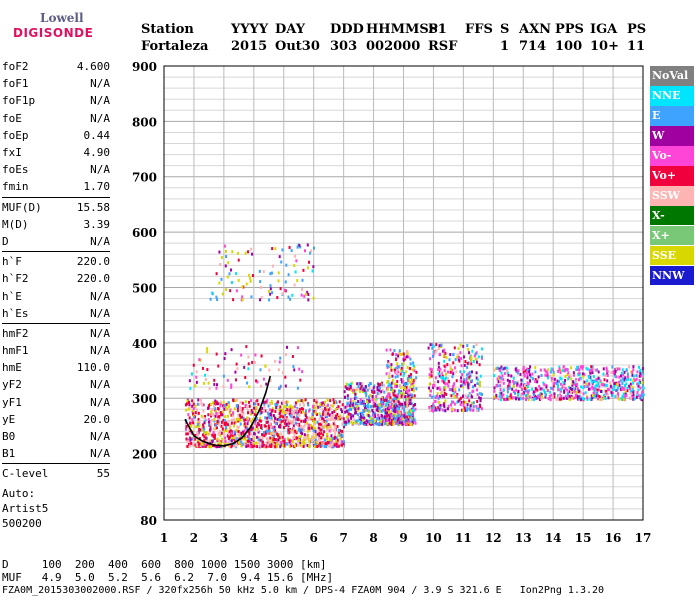 This screenshot has height=600, width=700. Describe the element at coordinates (19, 493) in the screenshot. I see `auto-label: Auto:` at that location.